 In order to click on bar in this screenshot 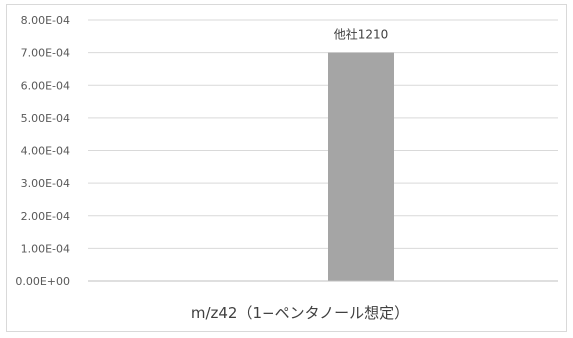, I will do `click(361, 166)`.